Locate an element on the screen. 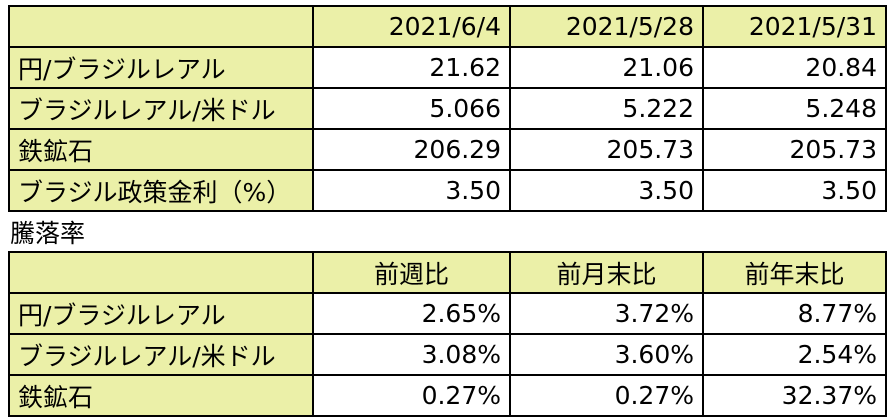 This screenshot has width=894, height=420. table-row: ブラジルレアル/米ドル 5.066 5.222 5.248 is located at coordinates (447, 108).